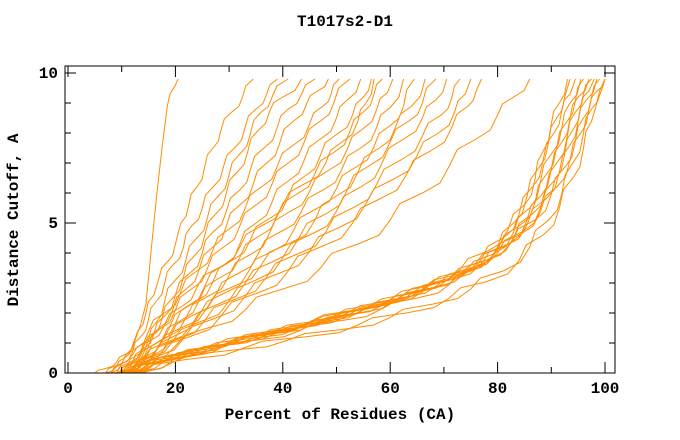 The width and height of the screenshot is (680, 440). Describe the element at coordinates (340, 415) in the screenshot. I see `x-axis-label: Percent of Residues (CA)` at that location.